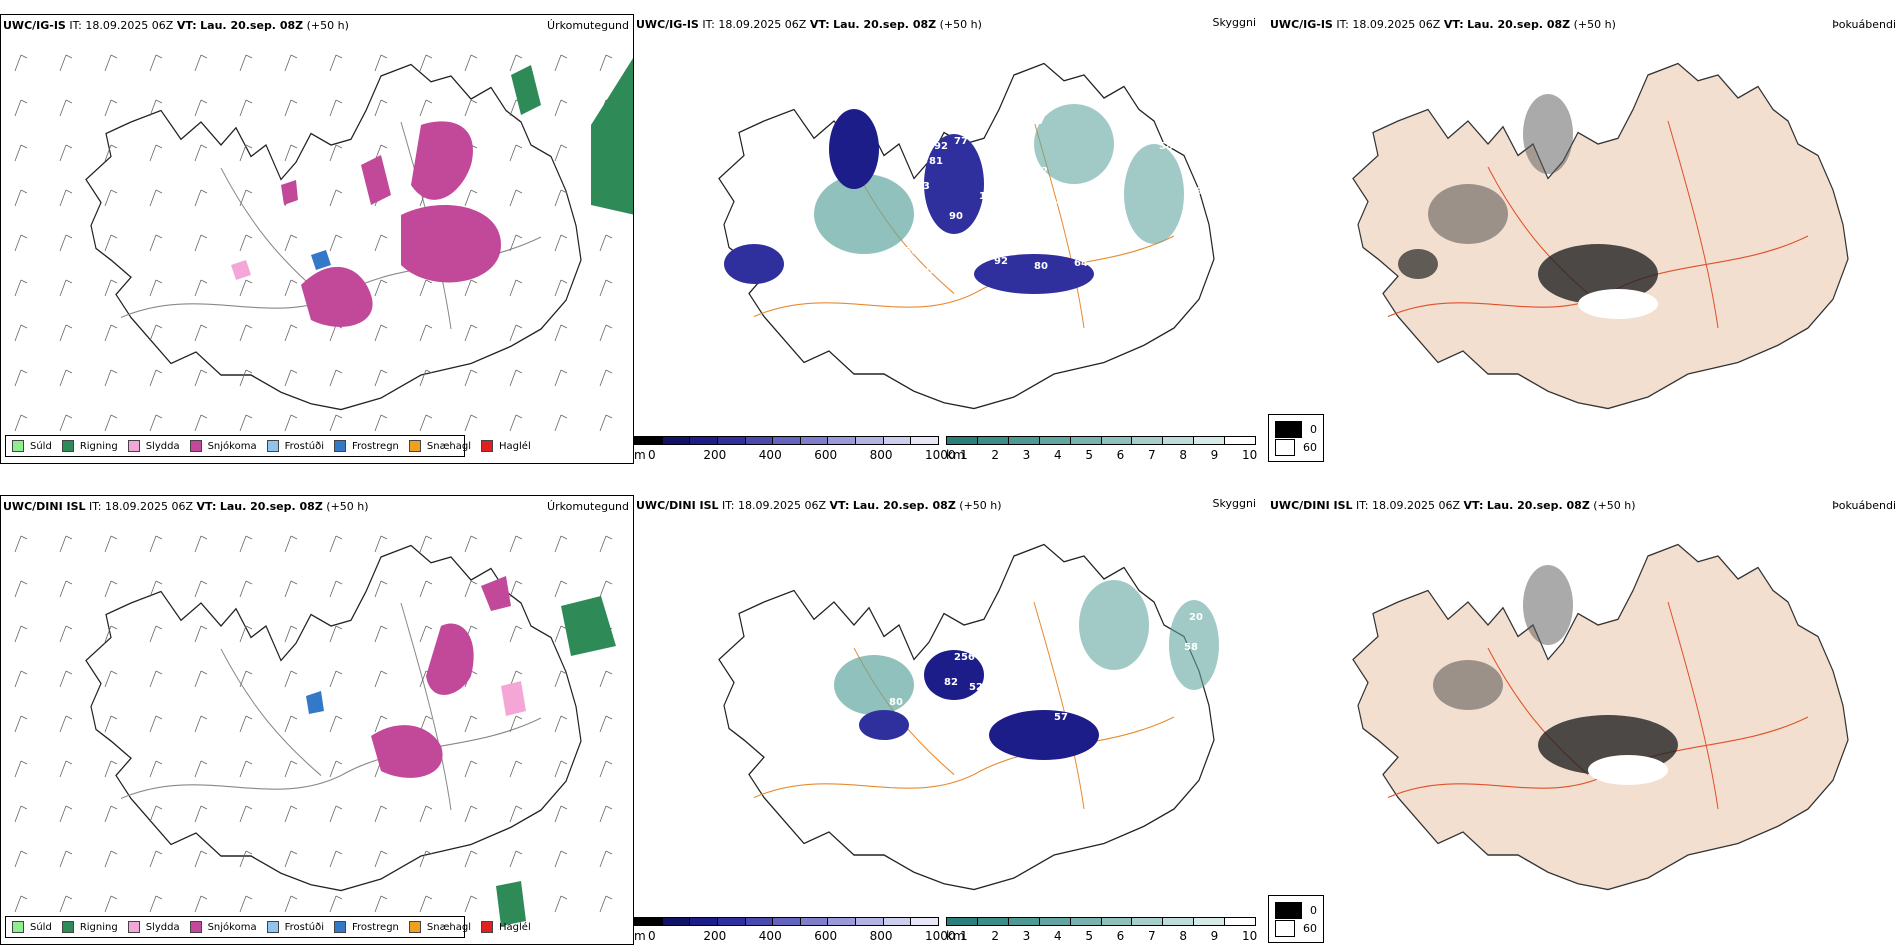  I want to click on colorbar-tick: 200, so click(715, 936).